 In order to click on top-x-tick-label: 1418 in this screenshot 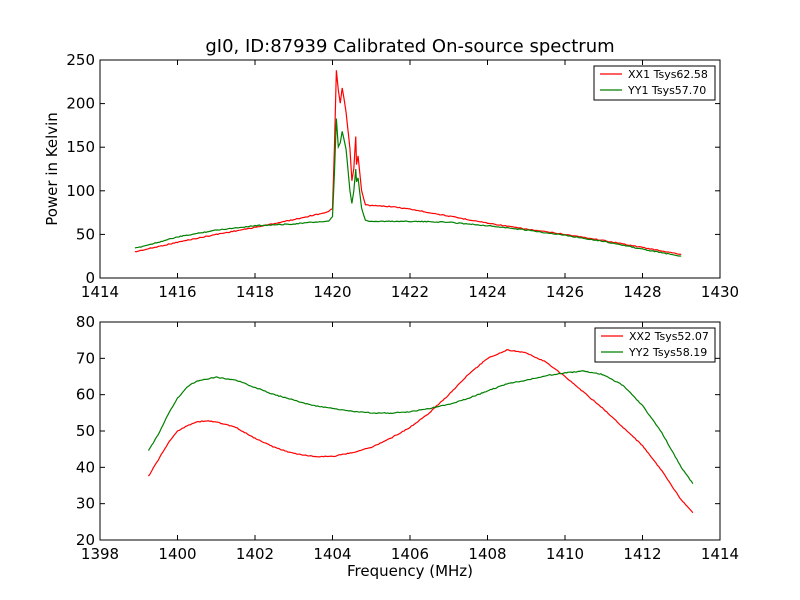, I will do `click(255, 292)`.